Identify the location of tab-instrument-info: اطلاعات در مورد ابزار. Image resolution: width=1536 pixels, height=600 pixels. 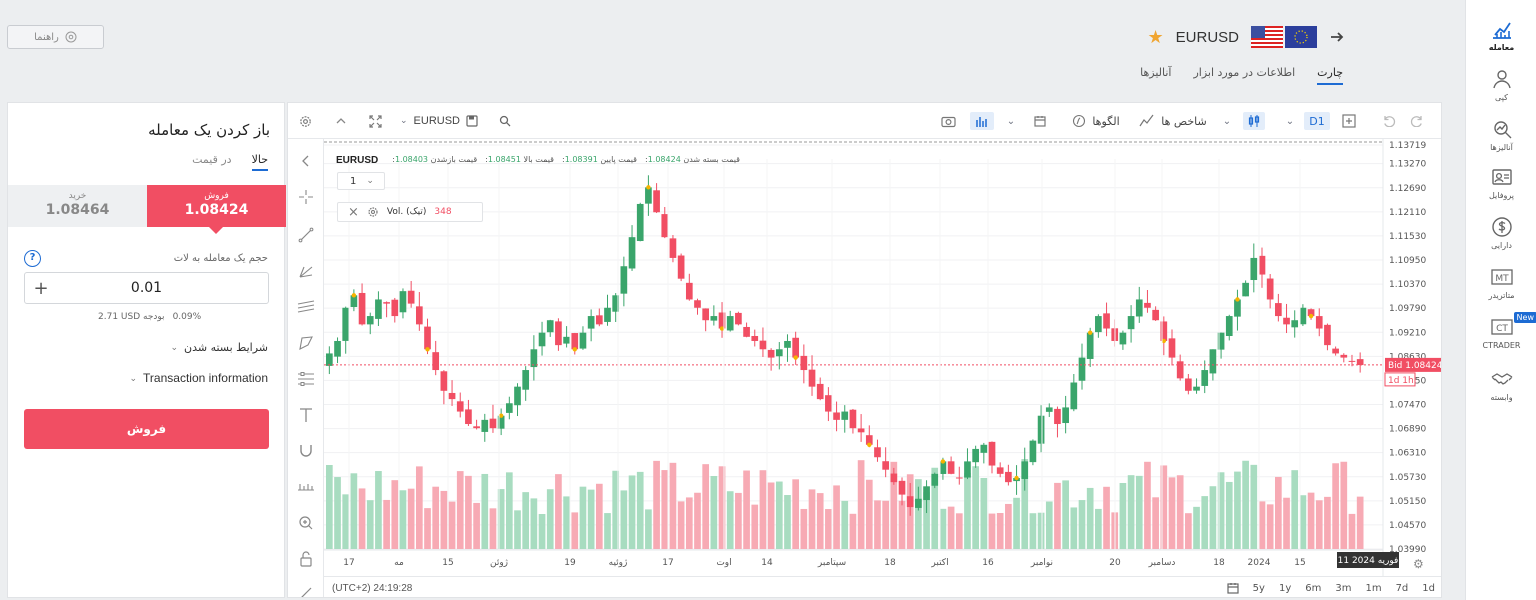
(1244, 72).